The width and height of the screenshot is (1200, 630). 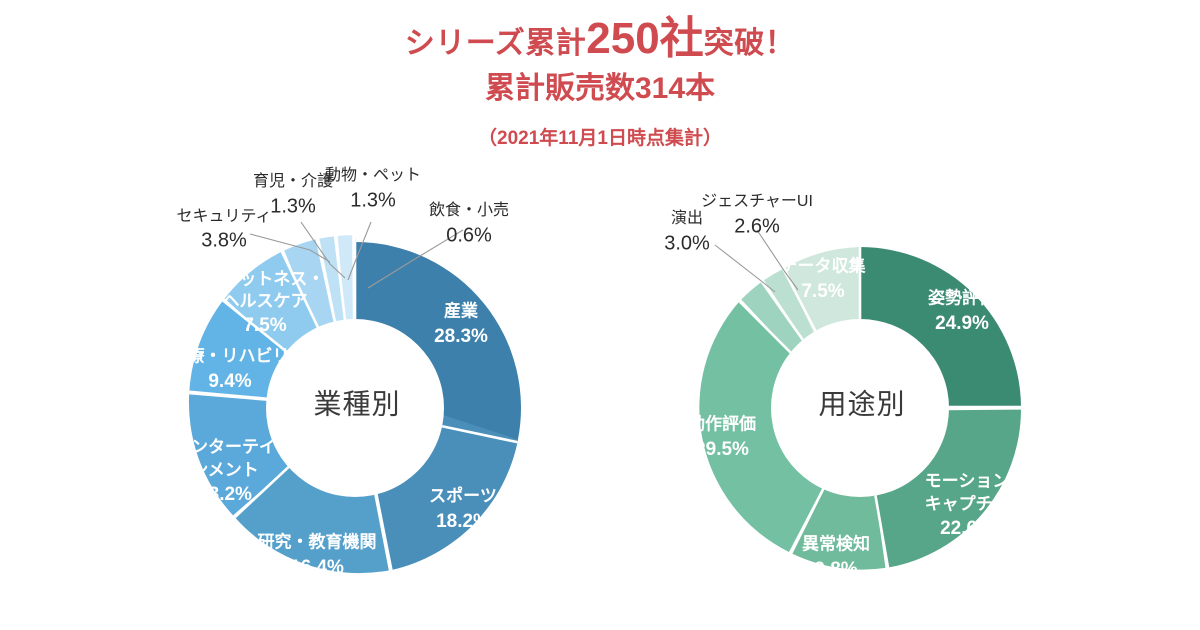 I want to click on left-slice-sports, so click(x=446, y=492).